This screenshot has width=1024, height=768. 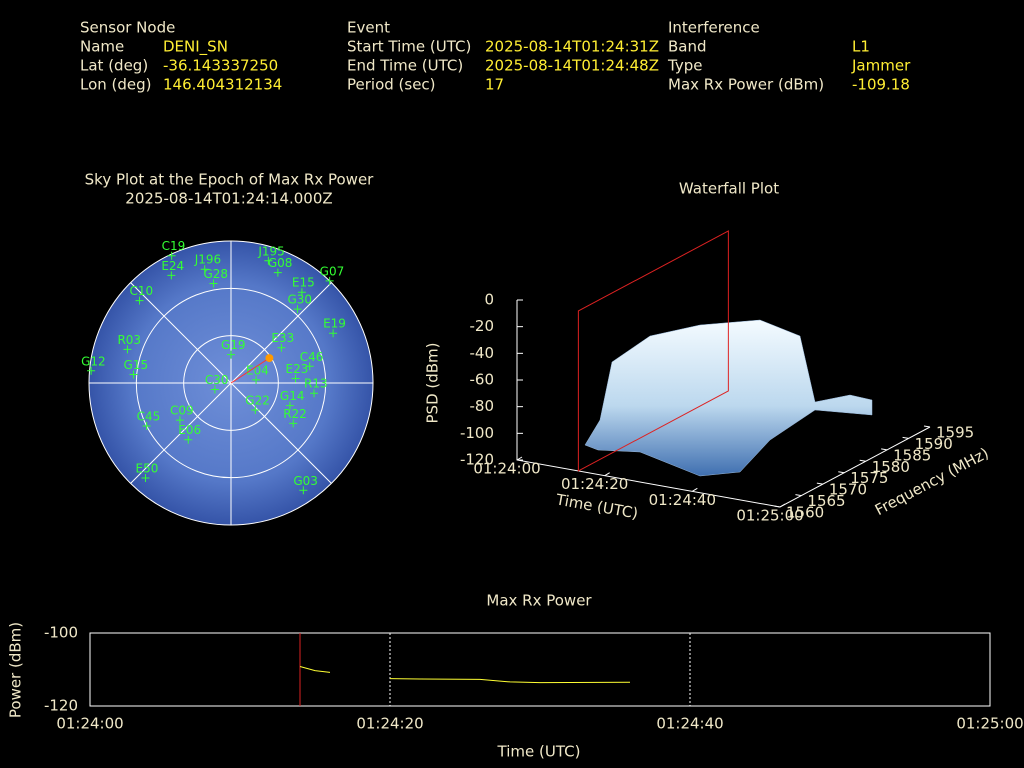 What do you see at coordinates (207, 260) in the screenshot?
I see `satellite-label: J196` at bounding box center [207, 260].